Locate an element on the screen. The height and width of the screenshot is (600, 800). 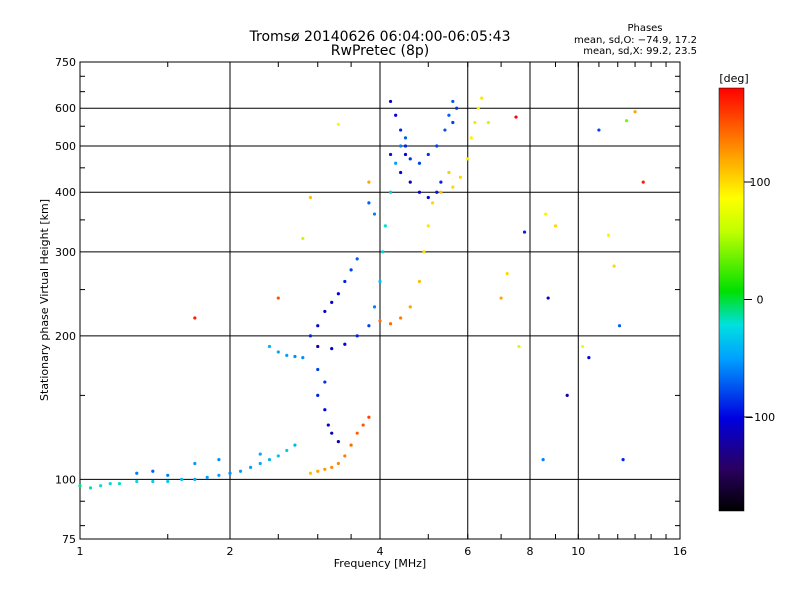
stats-heading: Phases is located at coordinates (644, 28).